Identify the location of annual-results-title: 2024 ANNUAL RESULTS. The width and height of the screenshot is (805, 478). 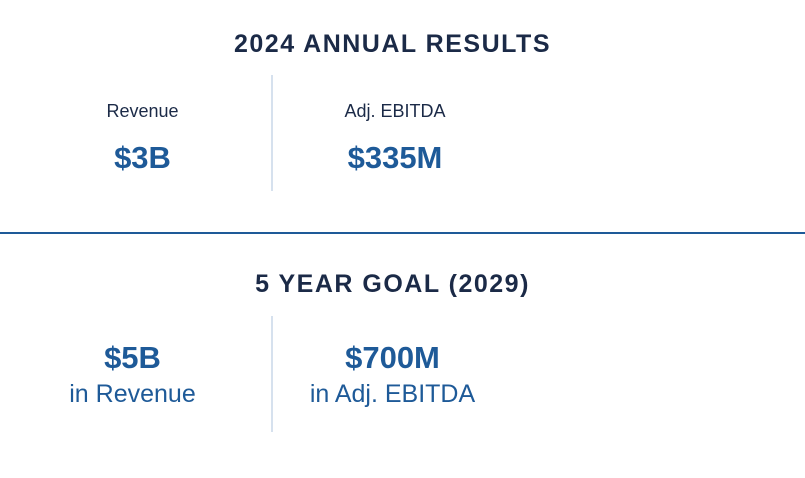
(392, 44).